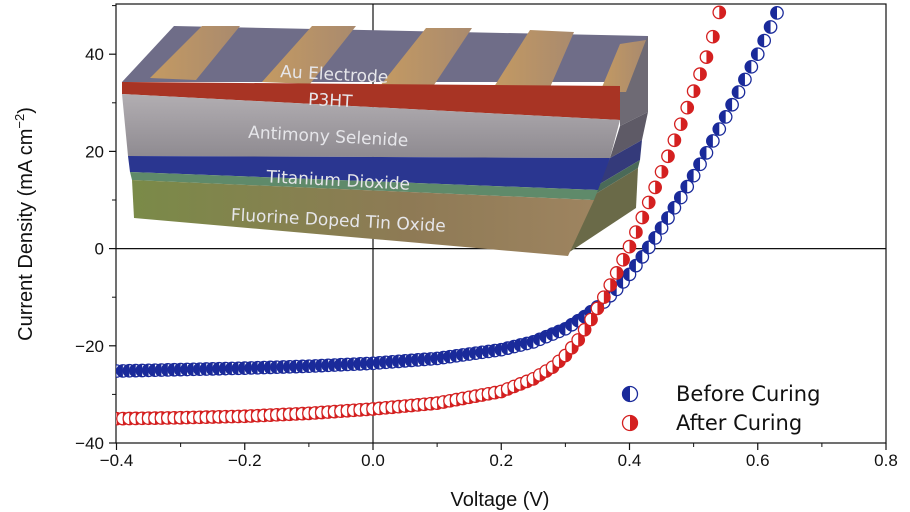 This screenshot has width=910, height=512. I want to click on legend-marker-before, so click(630, 394).